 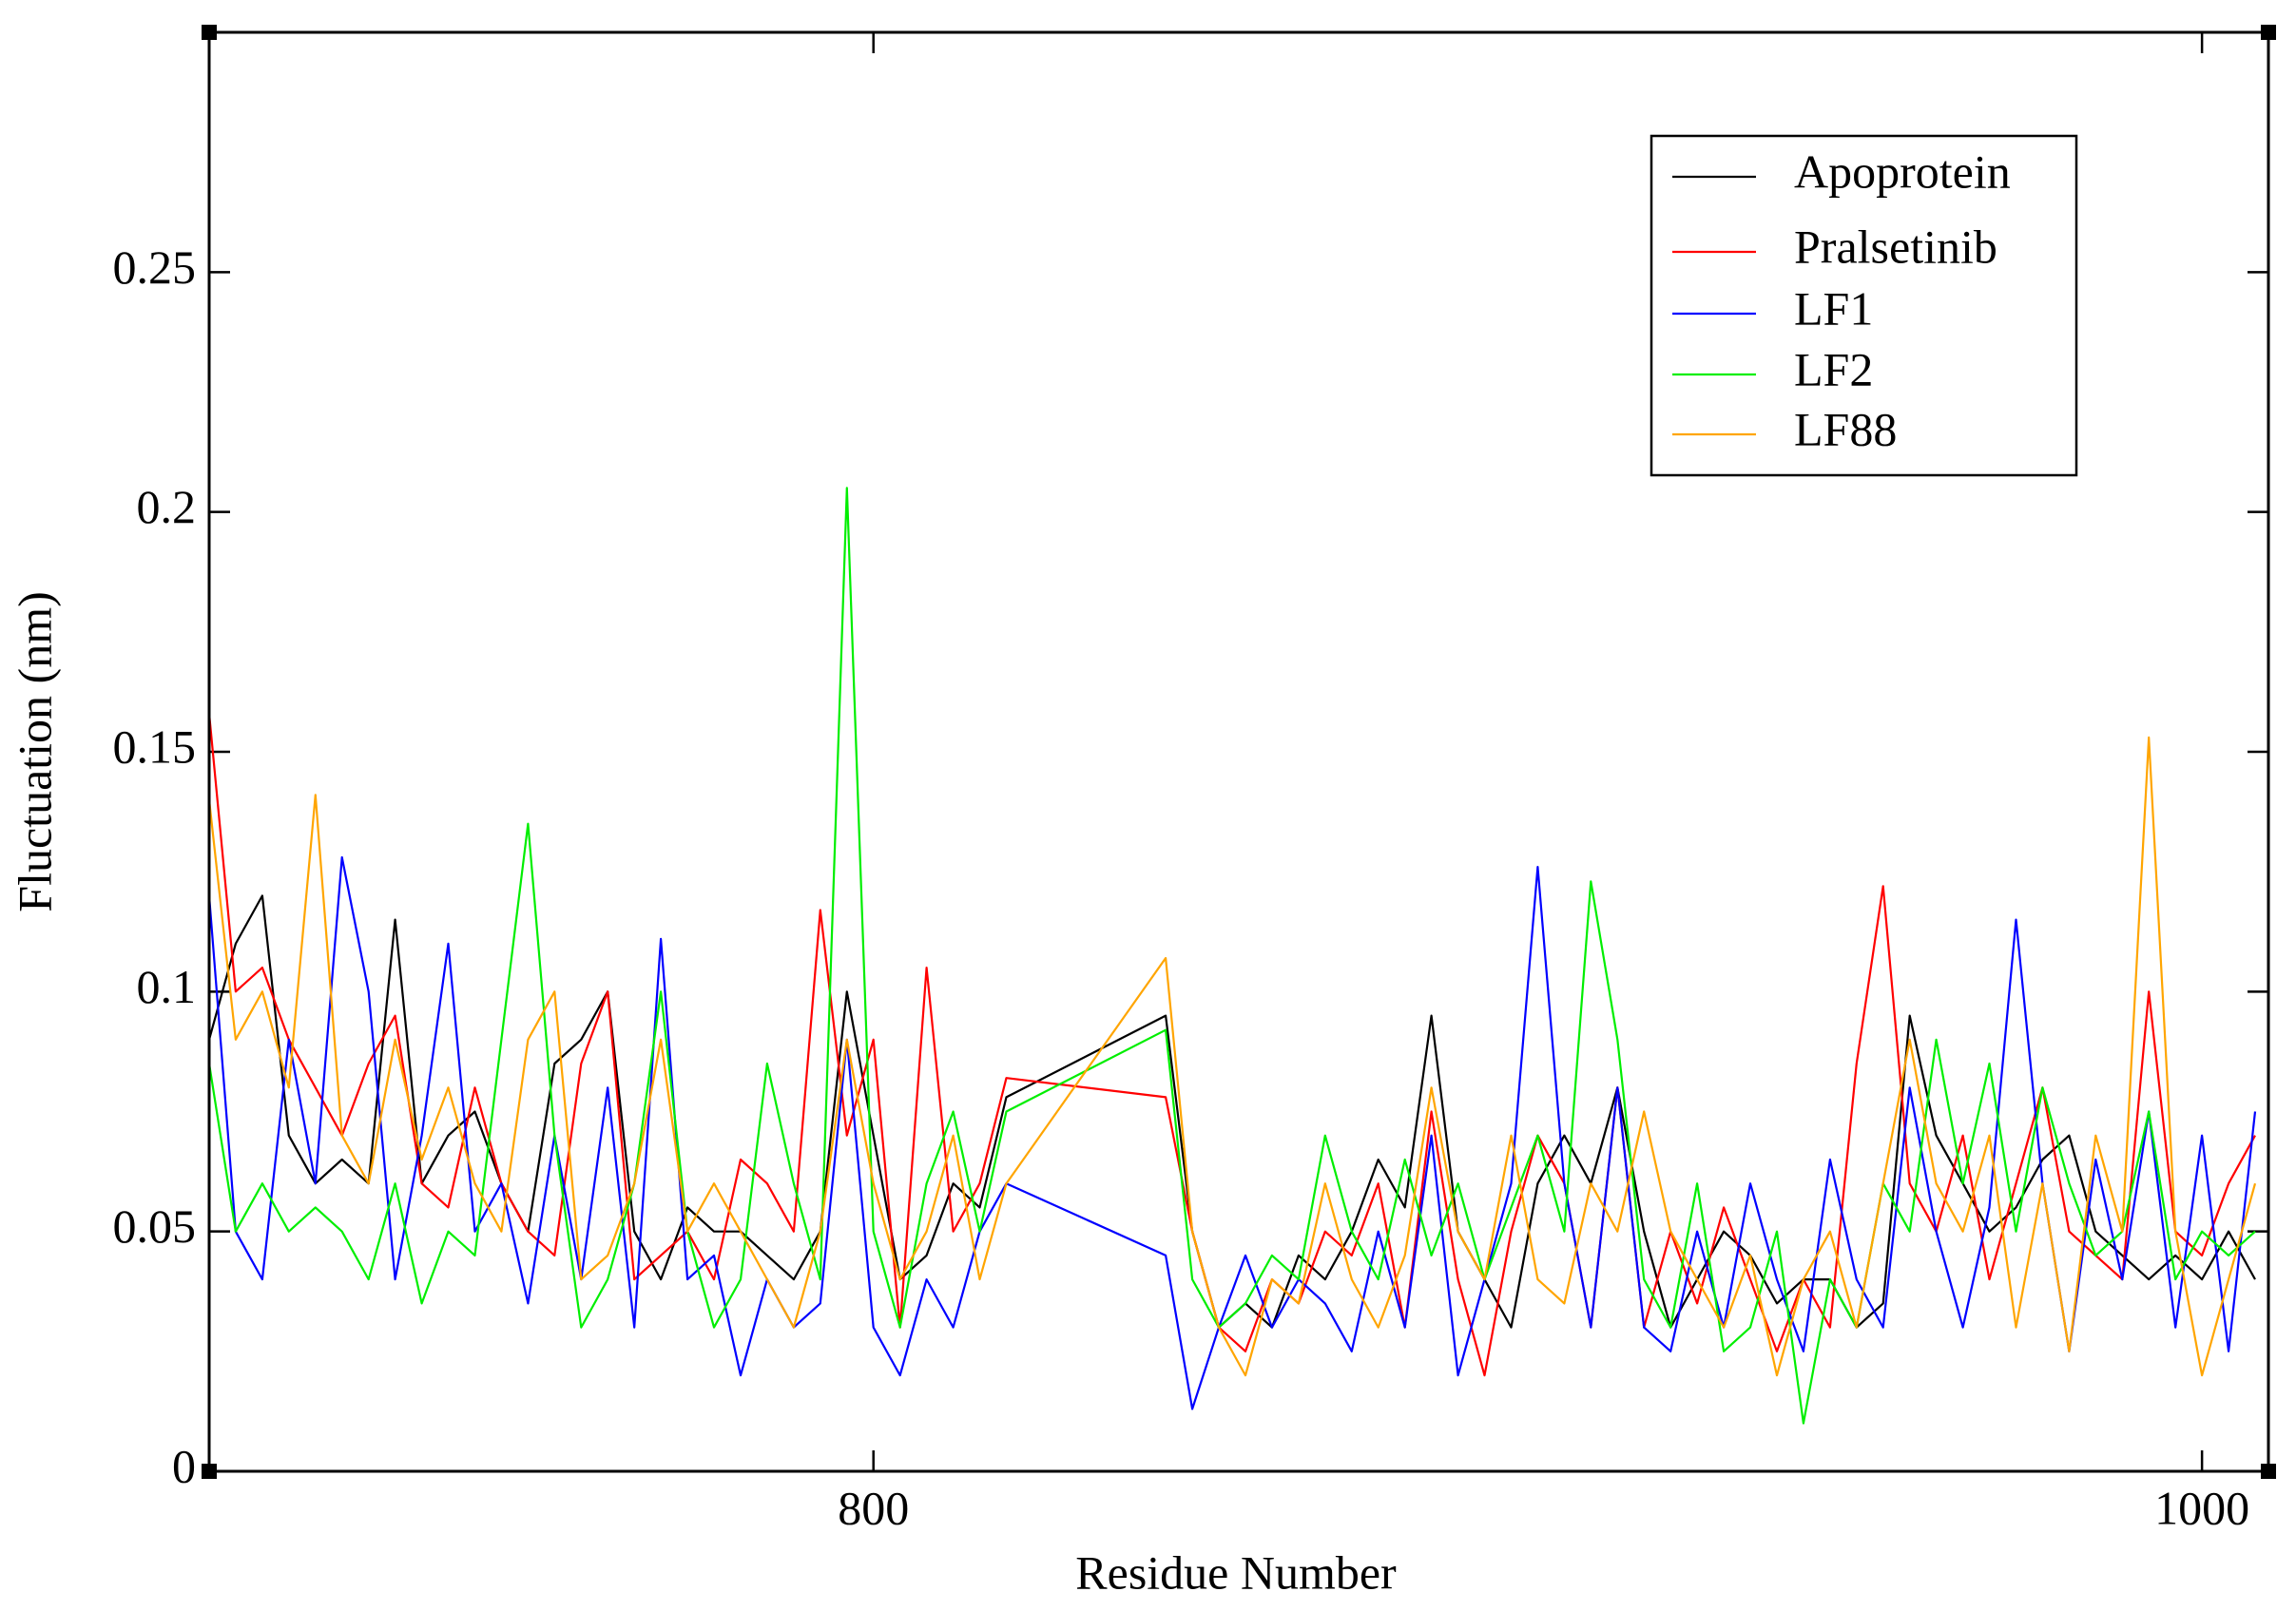 I want to click on y-tick-label: 0.2, so click(x=167, y=506).